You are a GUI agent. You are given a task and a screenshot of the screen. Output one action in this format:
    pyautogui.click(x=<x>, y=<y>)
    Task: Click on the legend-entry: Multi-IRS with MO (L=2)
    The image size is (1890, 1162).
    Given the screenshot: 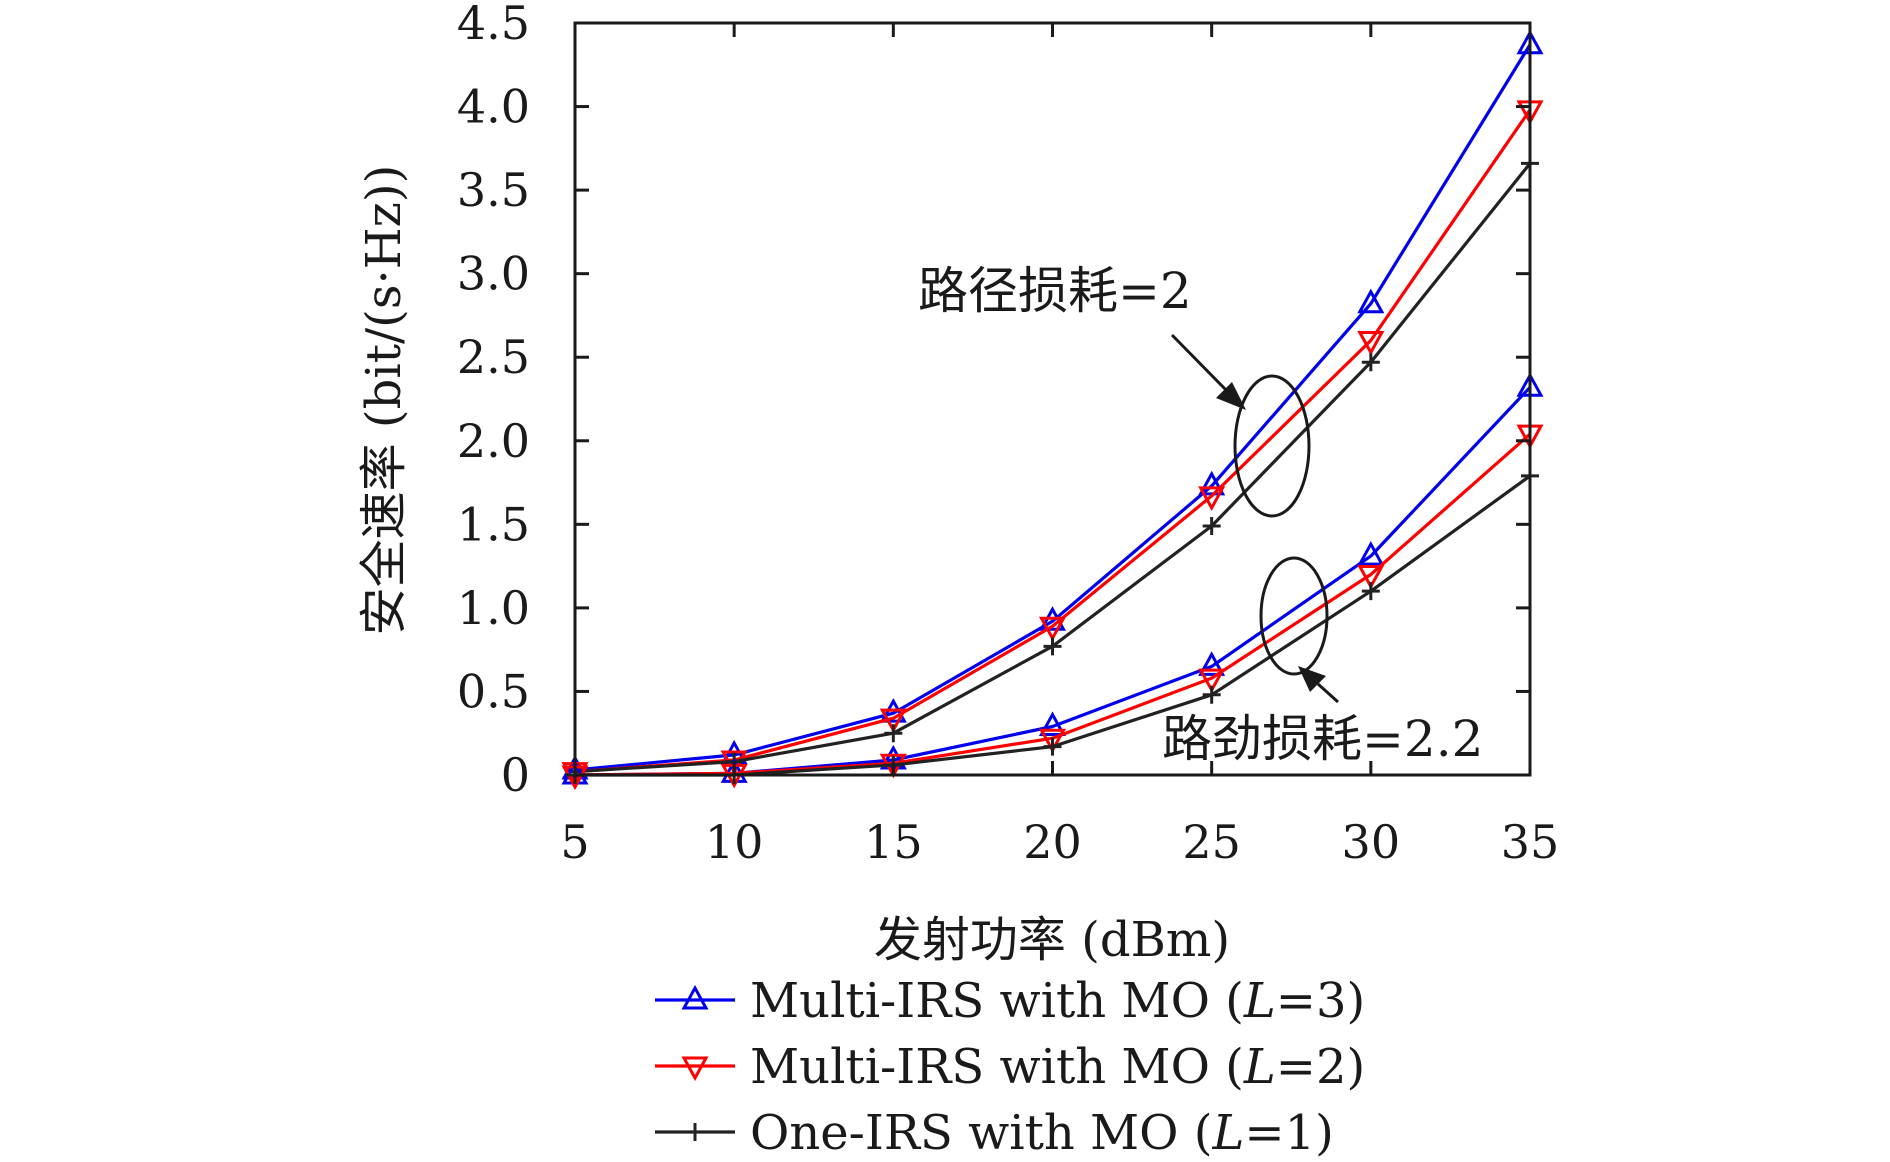 What is the action you would take?
    pyautogui.click(x=1010, y=1067)
    